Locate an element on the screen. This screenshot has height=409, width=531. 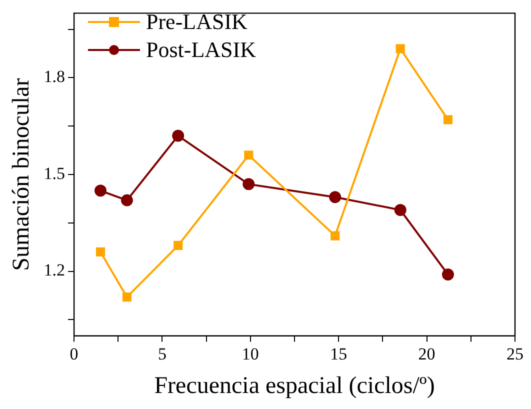
x-tick-label: 20 is located at coordinates (427, 354).